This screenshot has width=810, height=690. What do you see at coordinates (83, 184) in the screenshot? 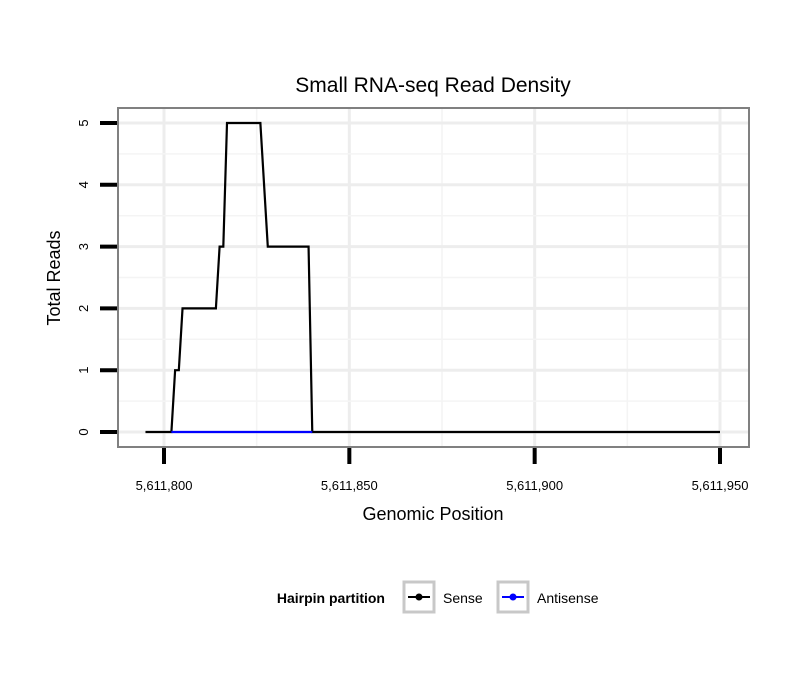
I see `y-tick-label: 4` at bounding box center [83, 184].